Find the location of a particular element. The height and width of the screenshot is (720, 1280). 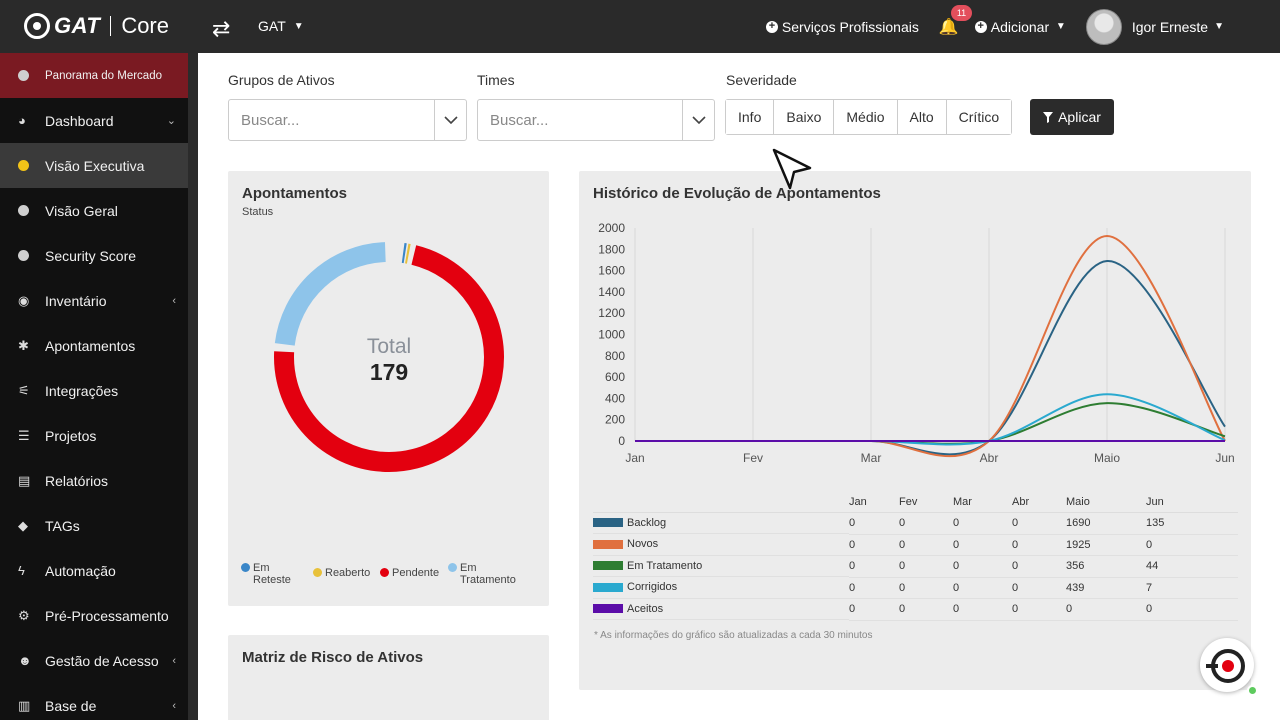

severity-high-button: Alto is located at coordinates (922, 117).